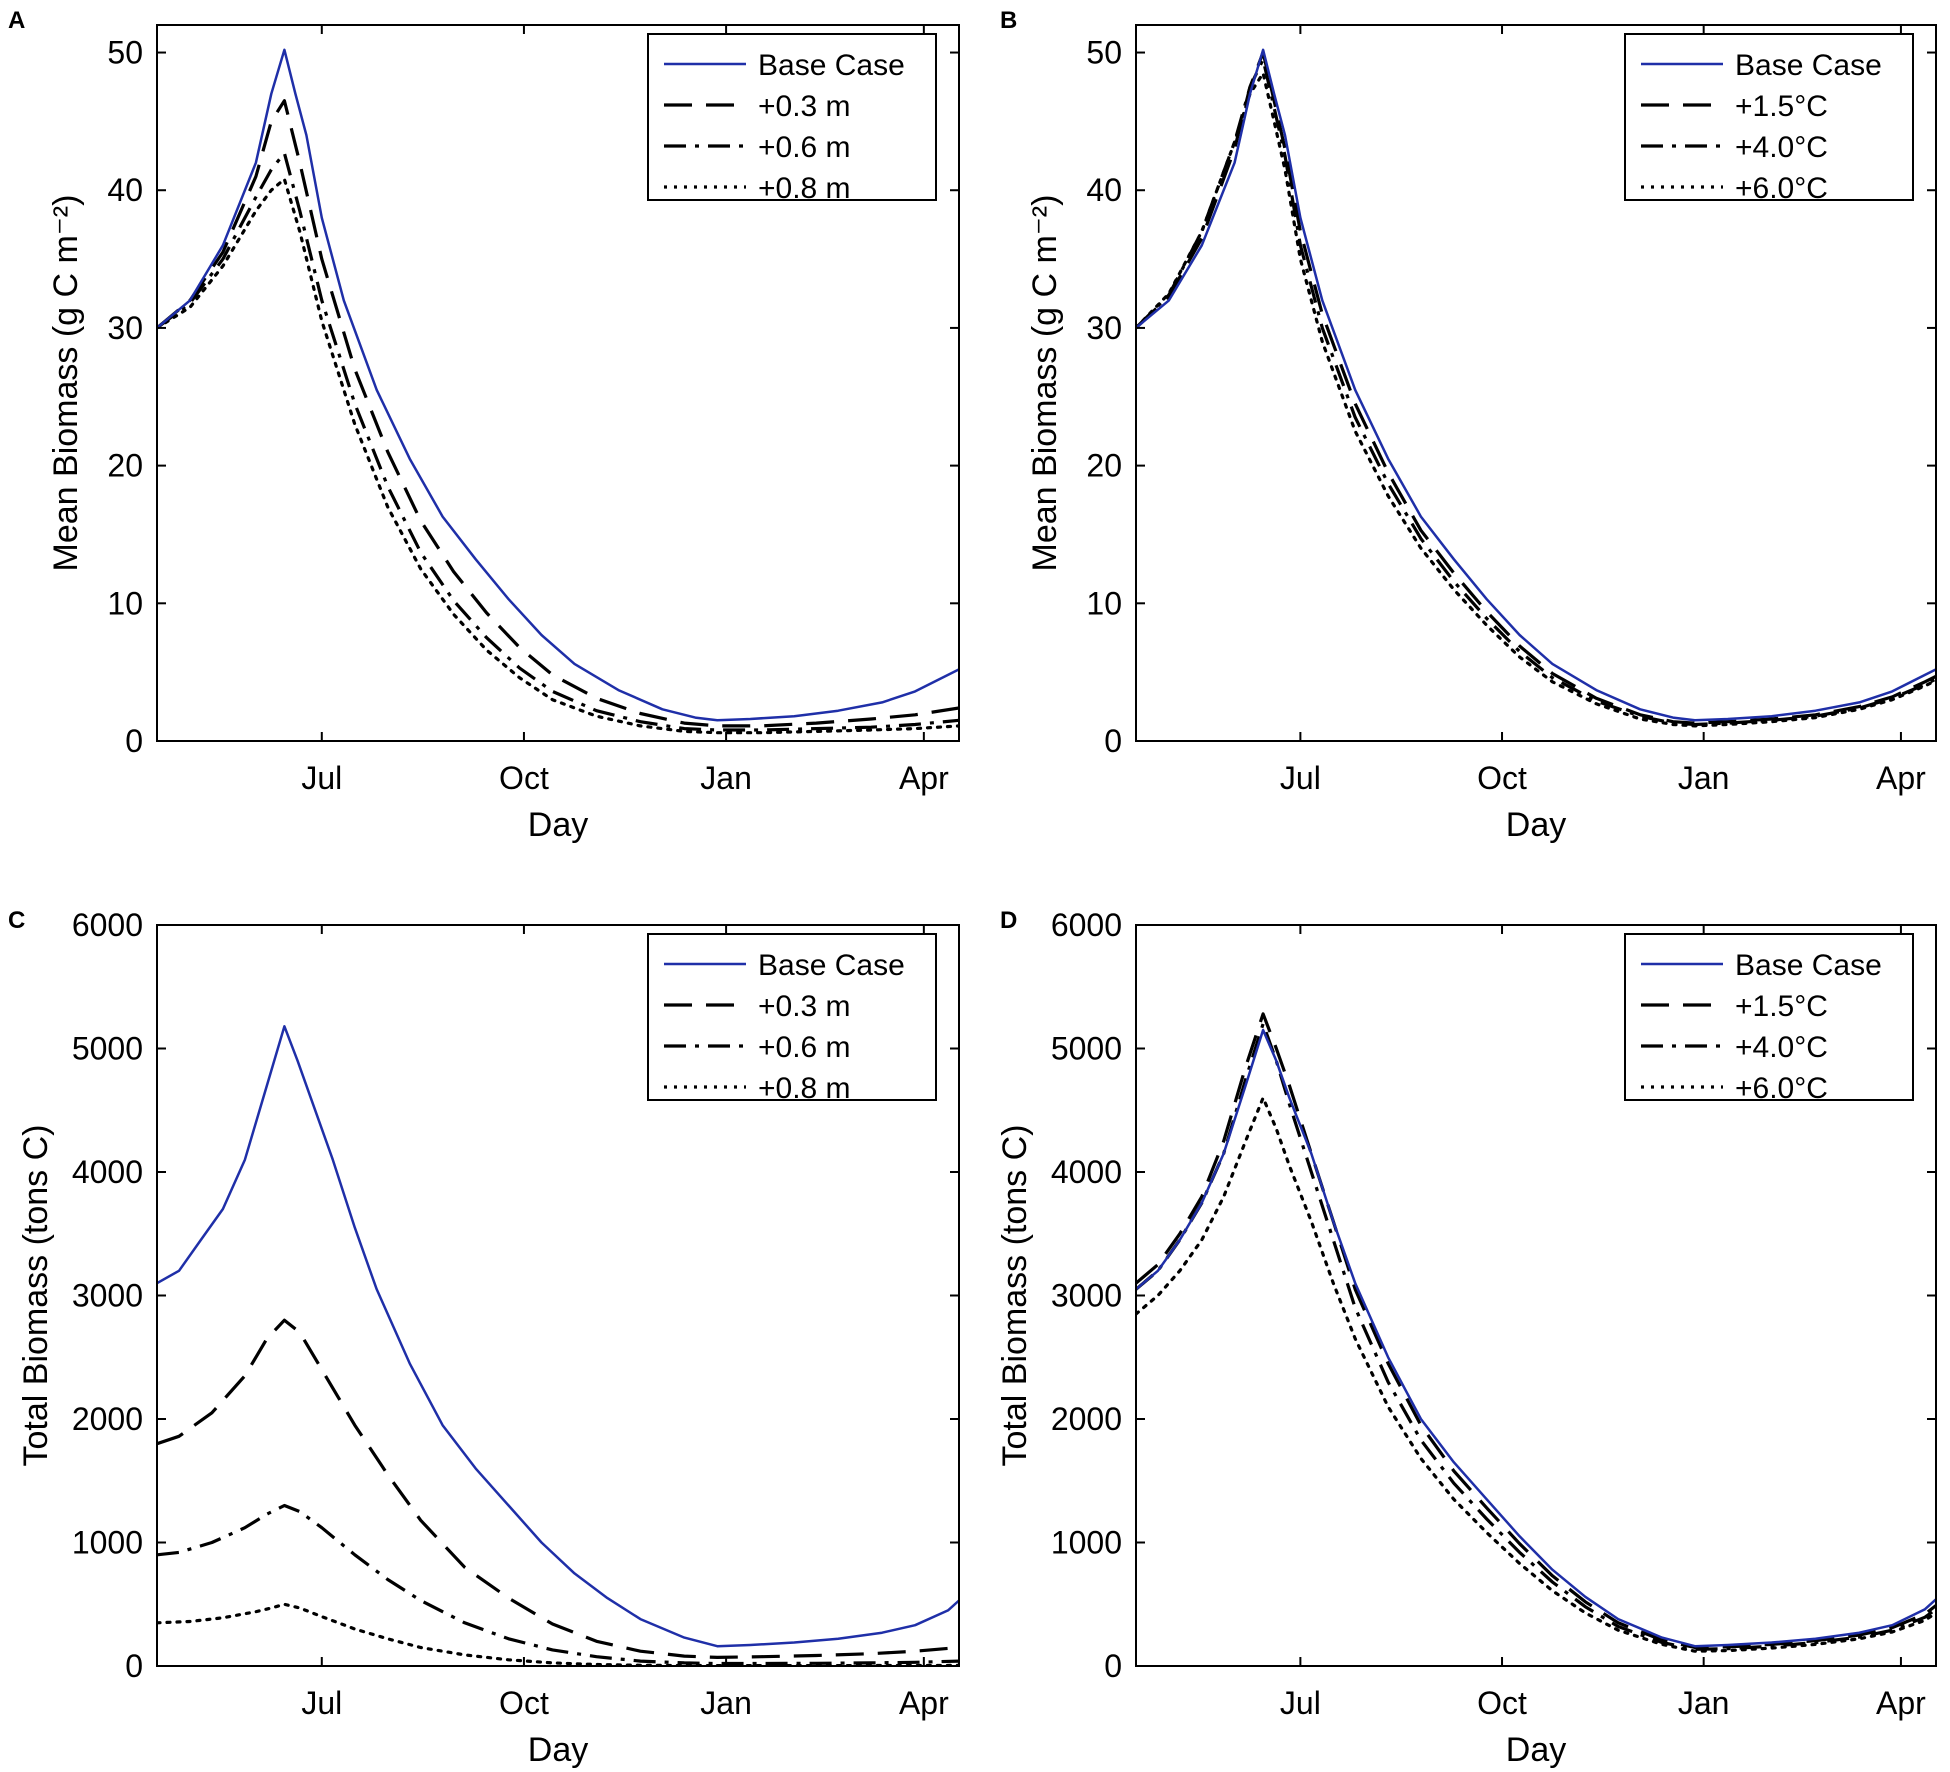 Image resolution: width=1950 pixels, height=1772 pixels. What do you see at coordinates (1502, 778) in the screenshot?
I see `x-tick-label-b-1: Oct` at bounding box center [1502, 778].